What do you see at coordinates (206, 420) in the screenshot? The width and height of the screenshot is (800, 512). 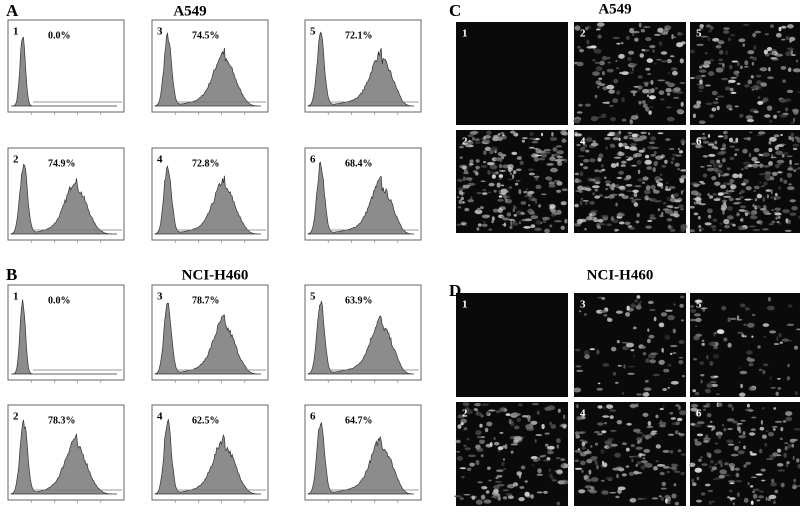 I see `plot-percent: 62.5%` at bounding box center [206, 420].